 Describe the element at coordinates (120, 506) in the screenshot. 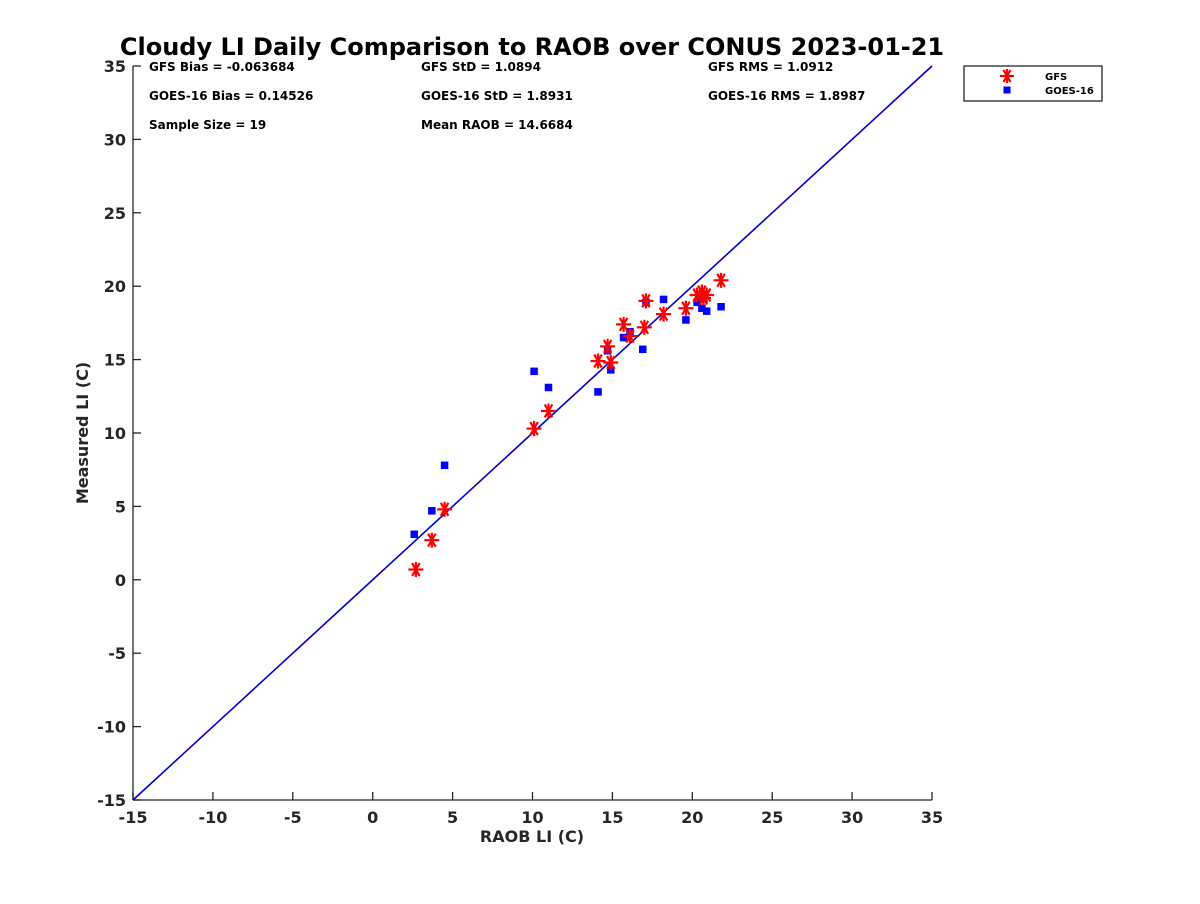

I see `y-tick-label: 5` at that location.